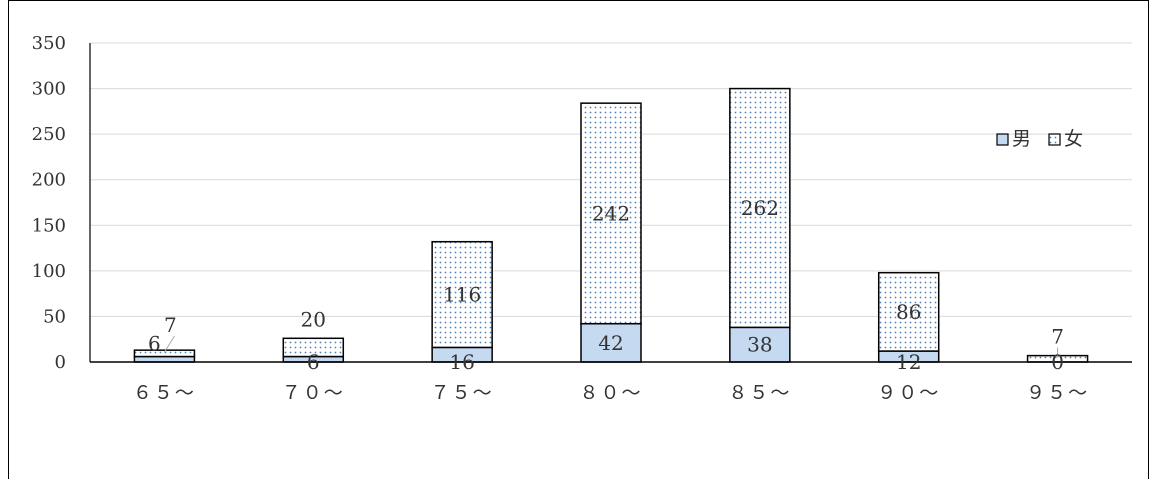 The height and width of the screenshot is (480, 1150). I want to click on legend: 男女, so click(1039, 139).